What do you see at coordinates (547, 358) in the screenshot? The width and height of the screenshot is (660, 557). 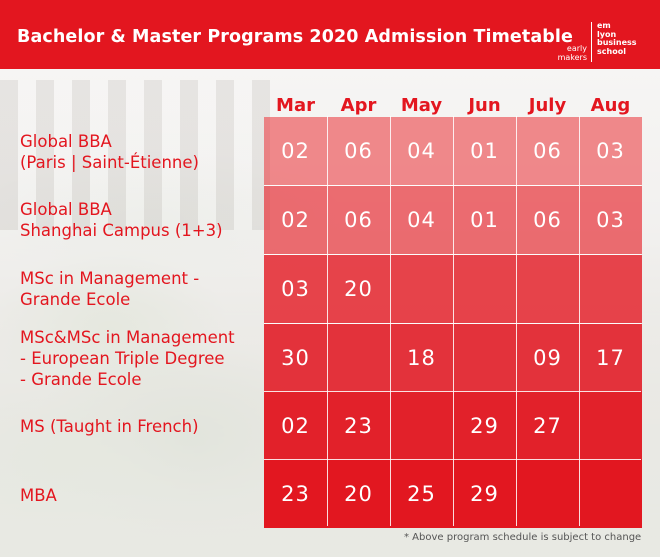 I see `date-cell: 09` at bounding box center [547, 358].